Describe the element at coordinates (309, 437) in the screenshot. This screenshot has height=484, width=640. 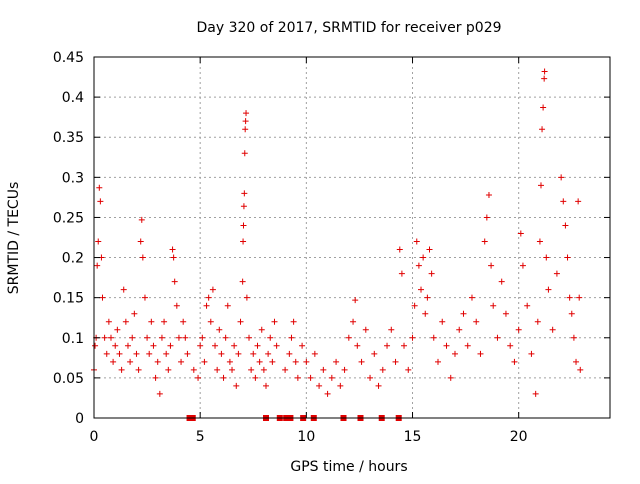
I see `x-axis-tick-labels: 0 5 10 15 20` at that location.